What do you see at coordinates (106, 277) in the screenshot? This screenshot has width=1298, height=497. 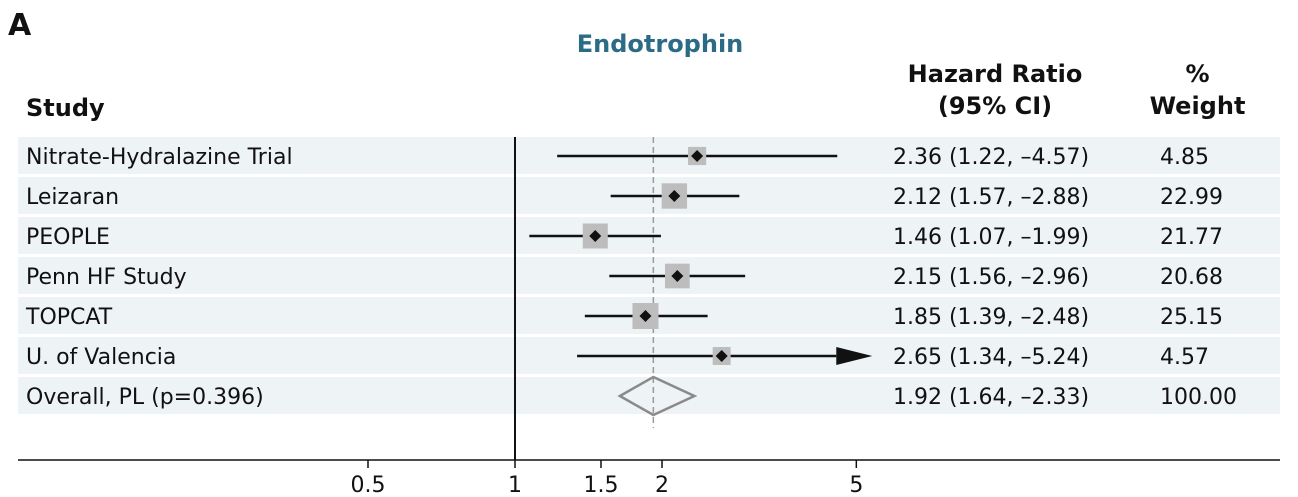 I see `study-name: Penn HF Study` at bounding box center [106, 277].